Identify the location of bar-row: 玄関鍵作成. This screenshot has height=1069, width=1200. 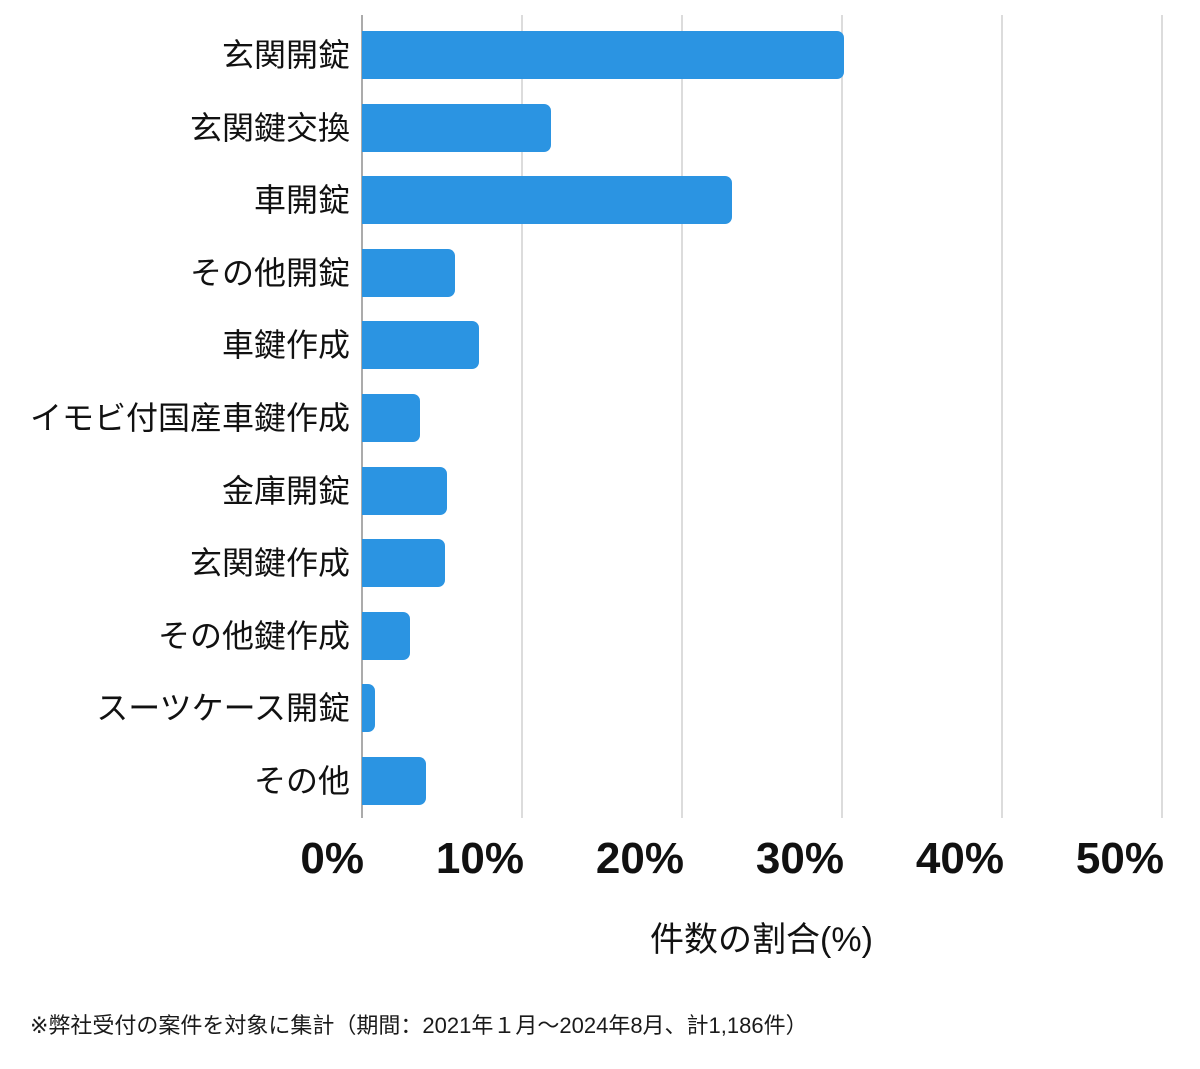
(600, 563).